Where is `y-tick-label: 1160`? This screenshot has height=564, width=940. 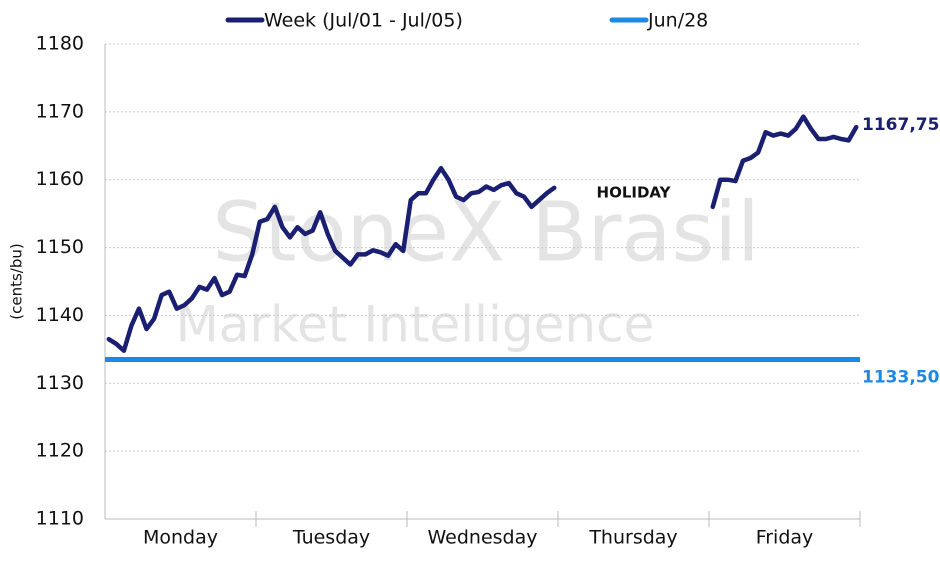 y-tick-label: 1160 is located at coordinates (60, 179).